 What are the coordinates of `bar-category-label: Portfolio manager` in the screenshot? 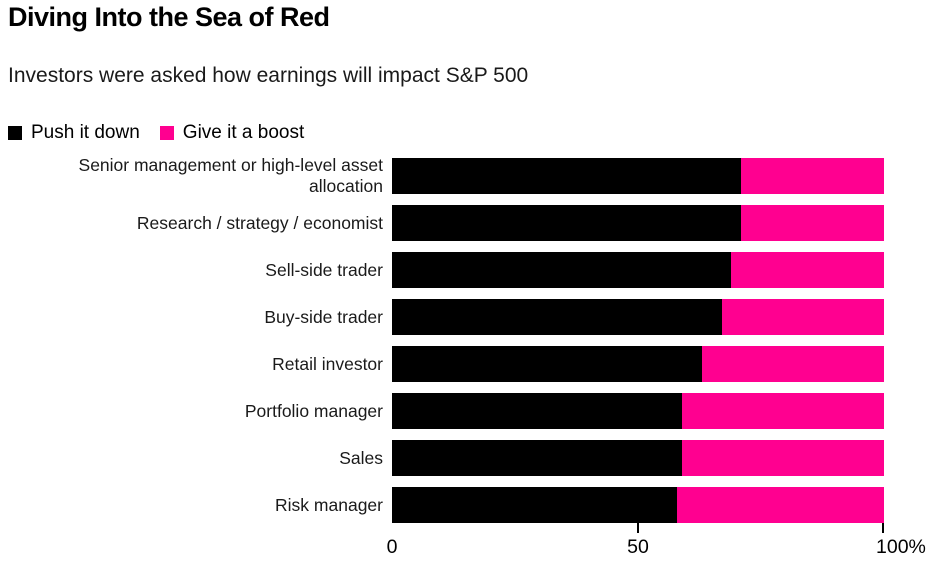 It's located at (313, 410).